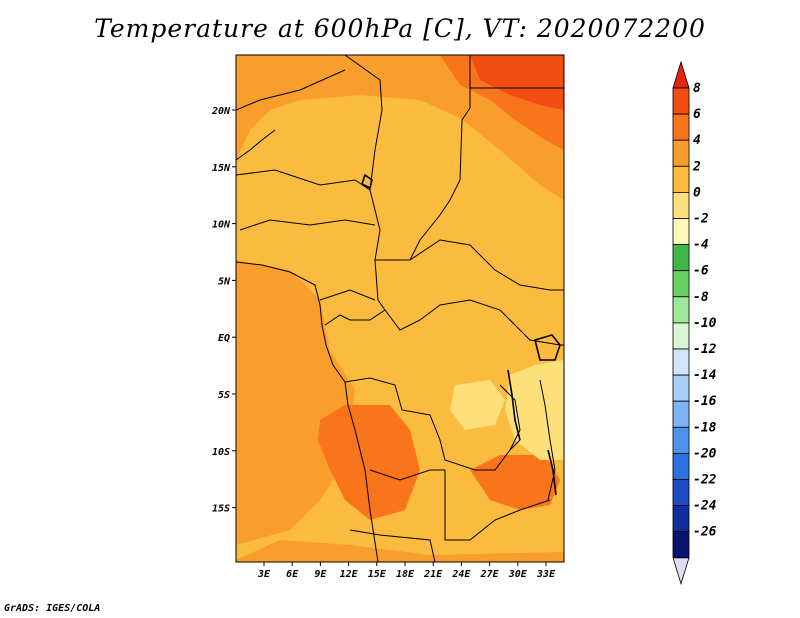 This screenshot has width=800, height=618. I want to click on lon-tick-label: 33E, so click(546, 574).